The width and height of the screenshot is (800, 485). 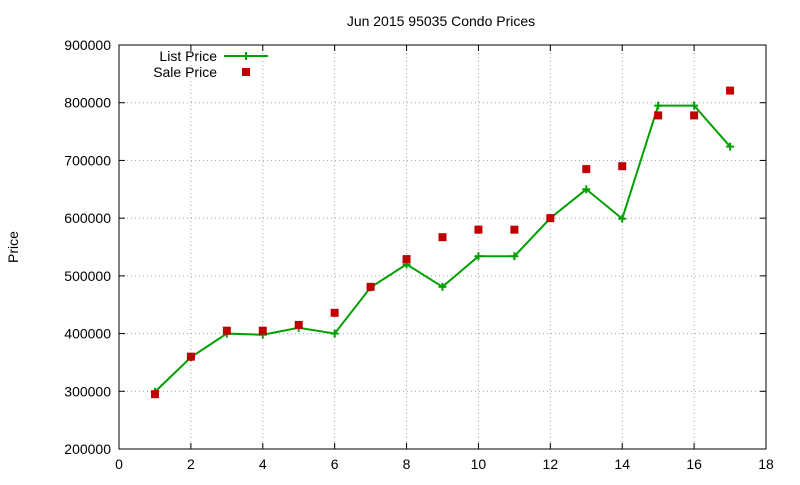 I want to click on legend-marker-sale-price, so click(x=246, y=72).